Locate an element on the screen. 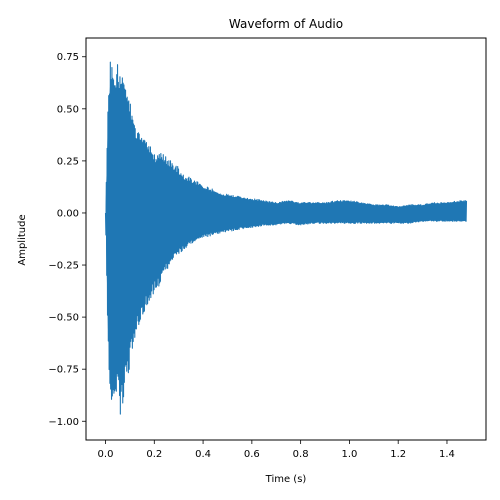  y-tick-label: 0.75 is located at coordinates (68, 57).